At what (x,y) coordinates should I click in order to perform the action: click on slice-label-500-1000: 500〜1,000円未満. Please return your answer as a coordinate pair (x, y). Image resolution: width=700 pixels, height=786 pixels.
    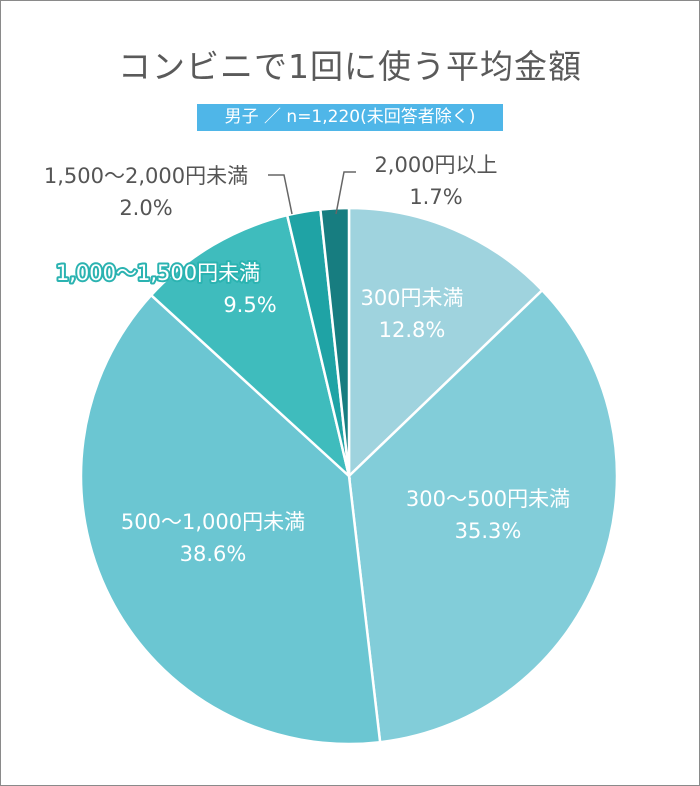
    Looking at the image, I should click on (213, 522).